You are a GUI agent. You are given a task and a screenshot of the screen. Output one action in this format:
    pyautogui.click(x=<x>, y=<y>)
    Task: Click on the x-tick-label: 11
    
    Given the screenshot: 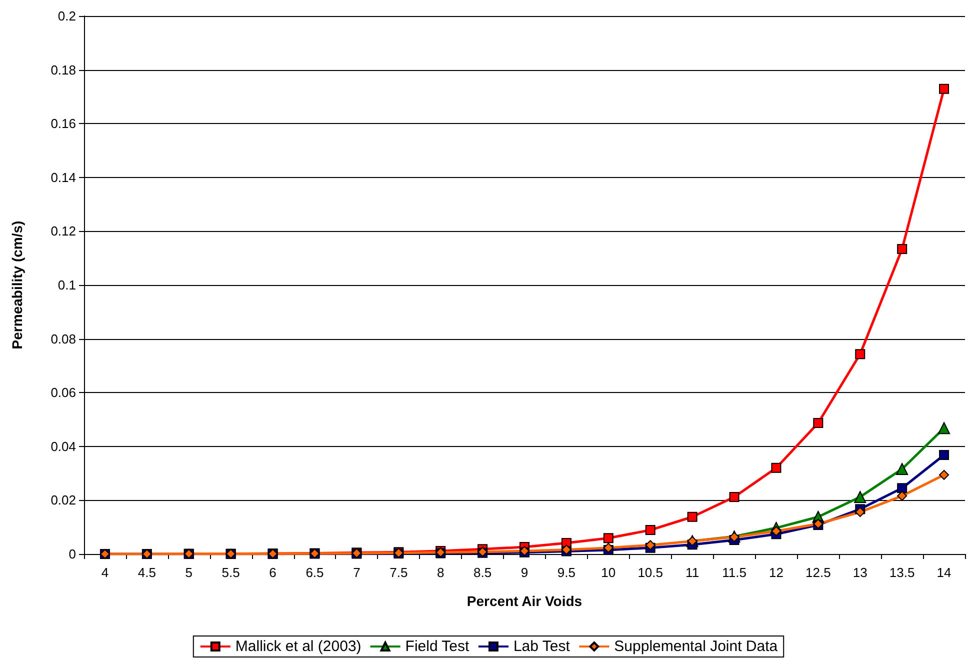 What is the action you would take?
    pyautogui.click(x=693, y=572)
    